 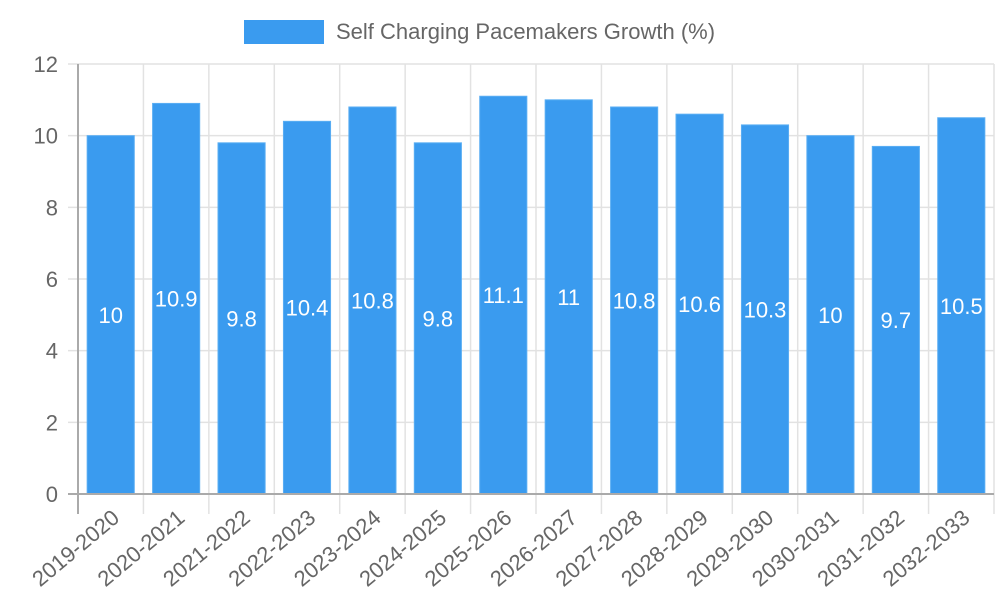 I want to click on chart-legend: Self Charging Pacemakers Growth (%), so click(x=479, y=32).